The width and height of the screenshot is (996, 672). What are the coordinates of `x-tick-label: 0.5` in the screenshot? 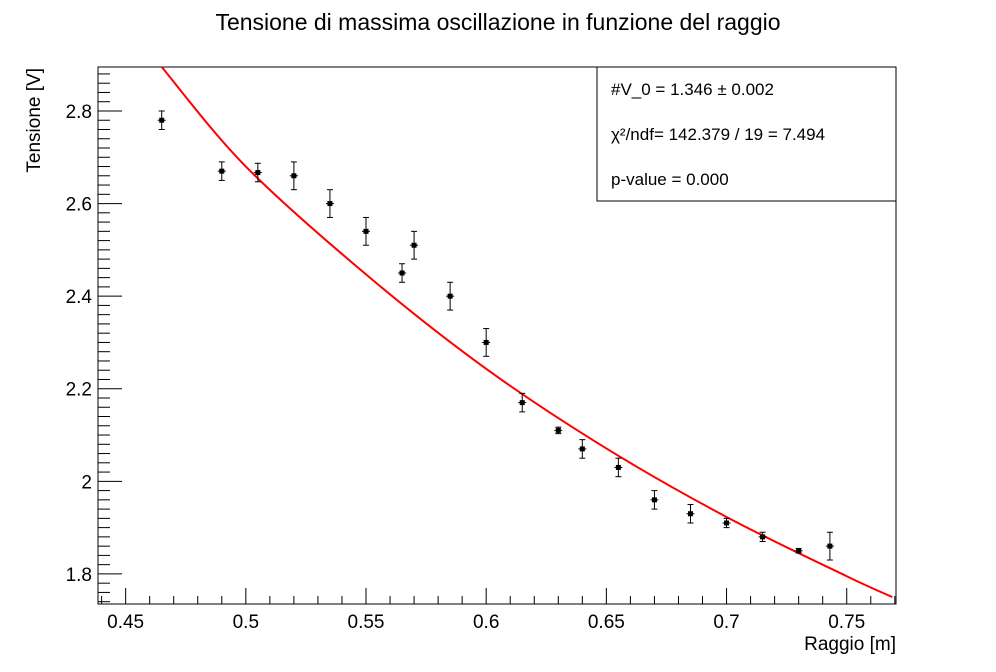 It's located at (246, 622).